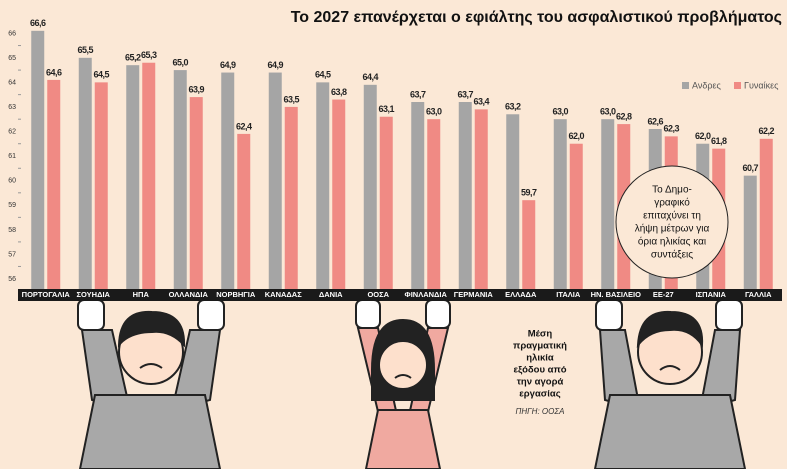  Describe the element at coordinates (672, 222) in the screenshot. I see `callout-circle` at that location.